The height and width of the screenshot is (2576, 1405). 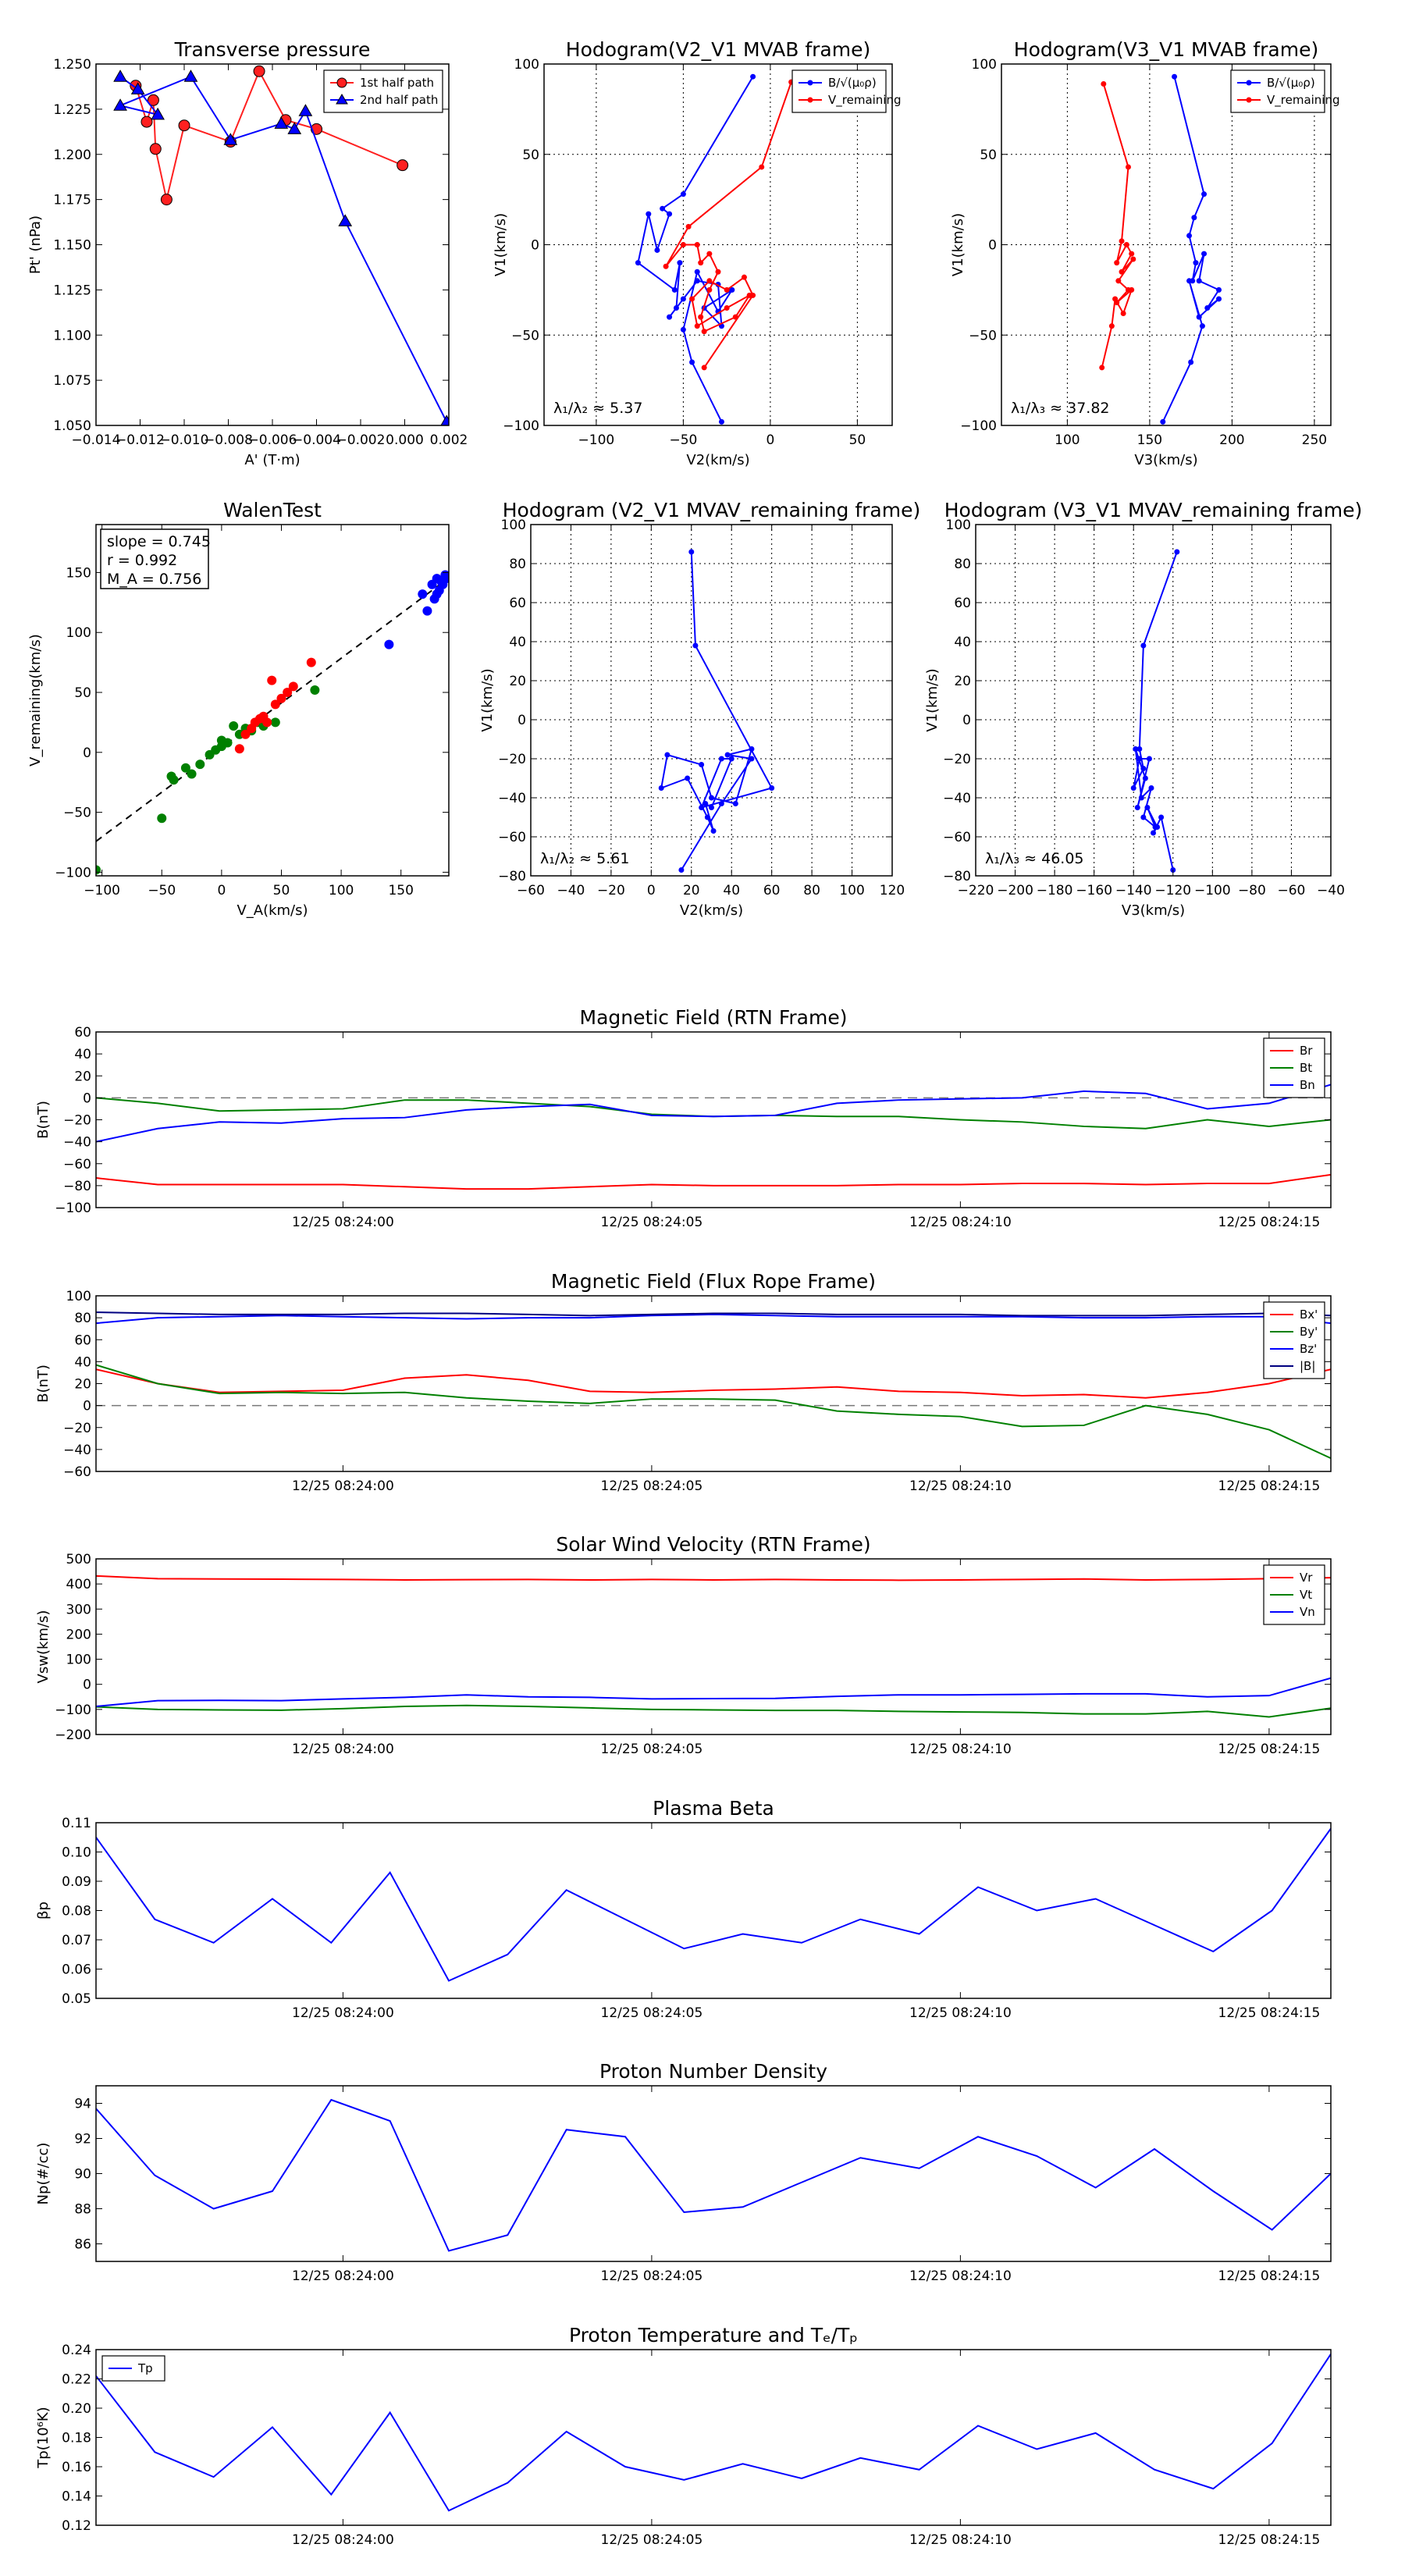 What do you see at coordinates (1252, 890) in the screenshot?
I see `x-tick-label: −80` at bounding box center [1252, 890].